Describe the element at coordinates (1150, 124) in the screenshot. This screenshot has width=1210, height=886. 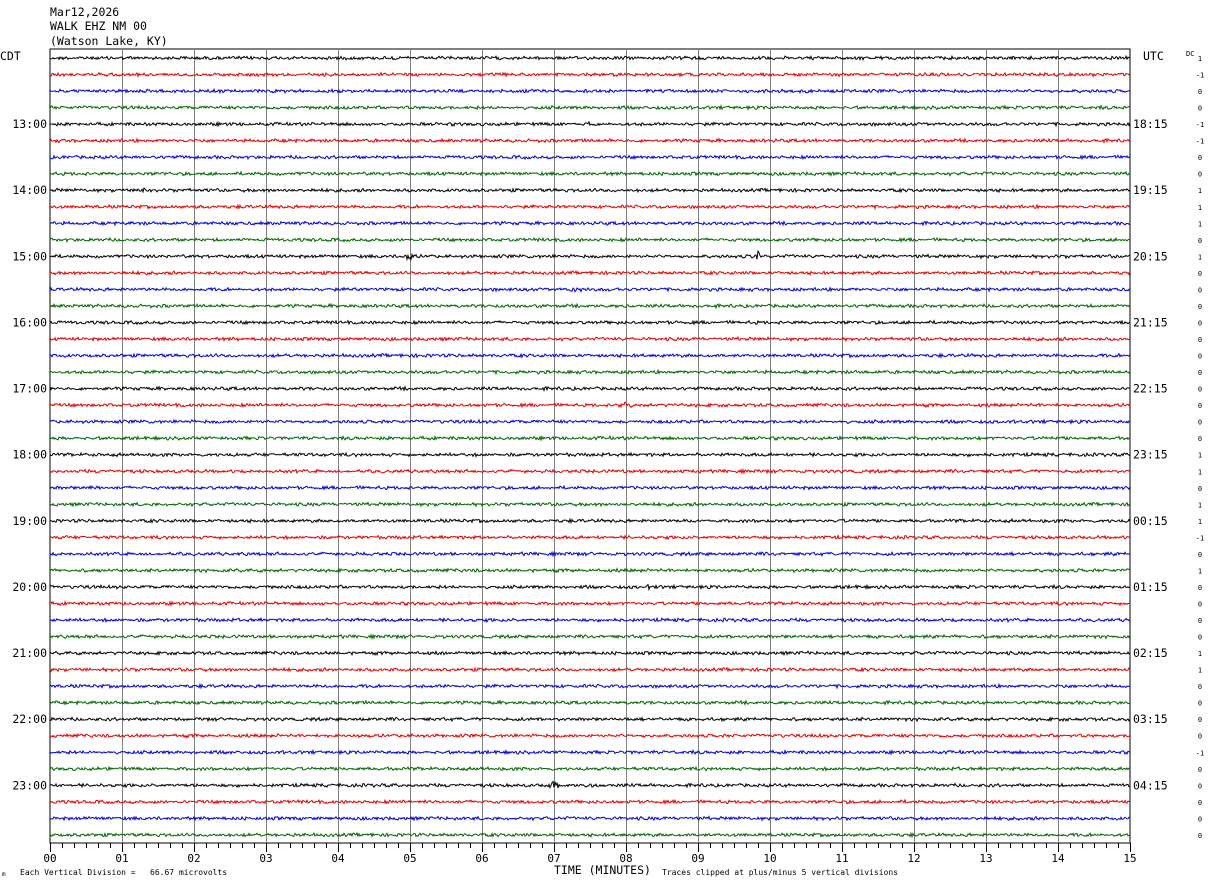
I see `utc-hour-label: 18:15` at that location.